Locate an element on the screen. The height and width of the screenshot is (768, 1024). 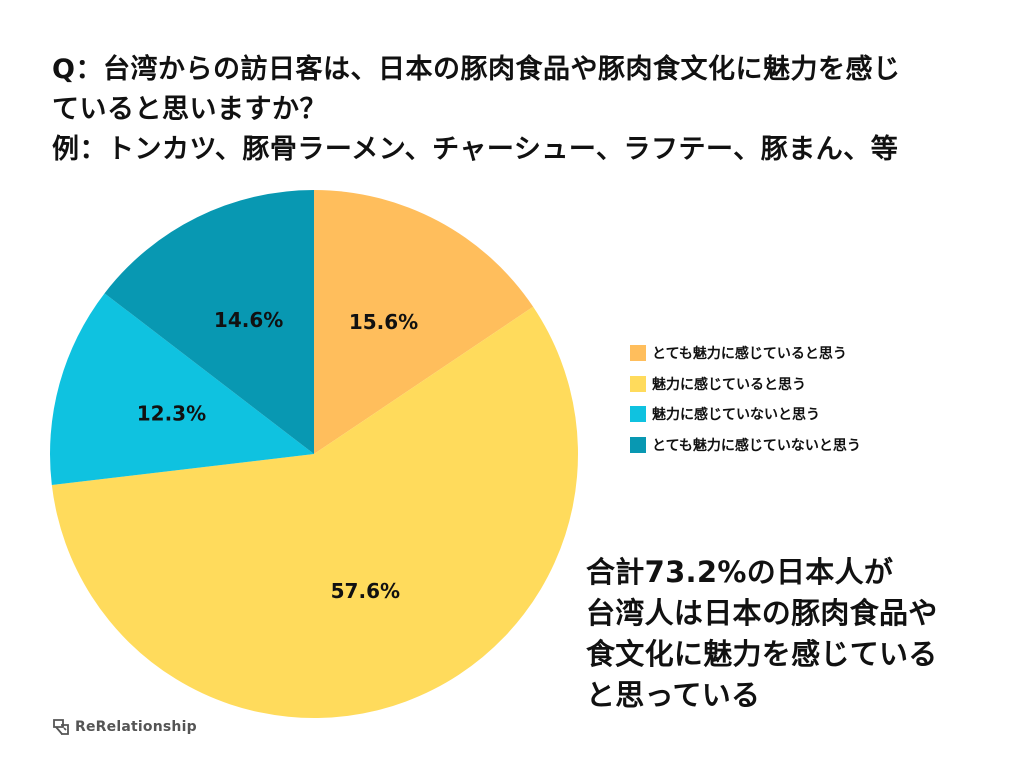
slice-label-attractive: 57.6% is located at coordinates (365, 591).